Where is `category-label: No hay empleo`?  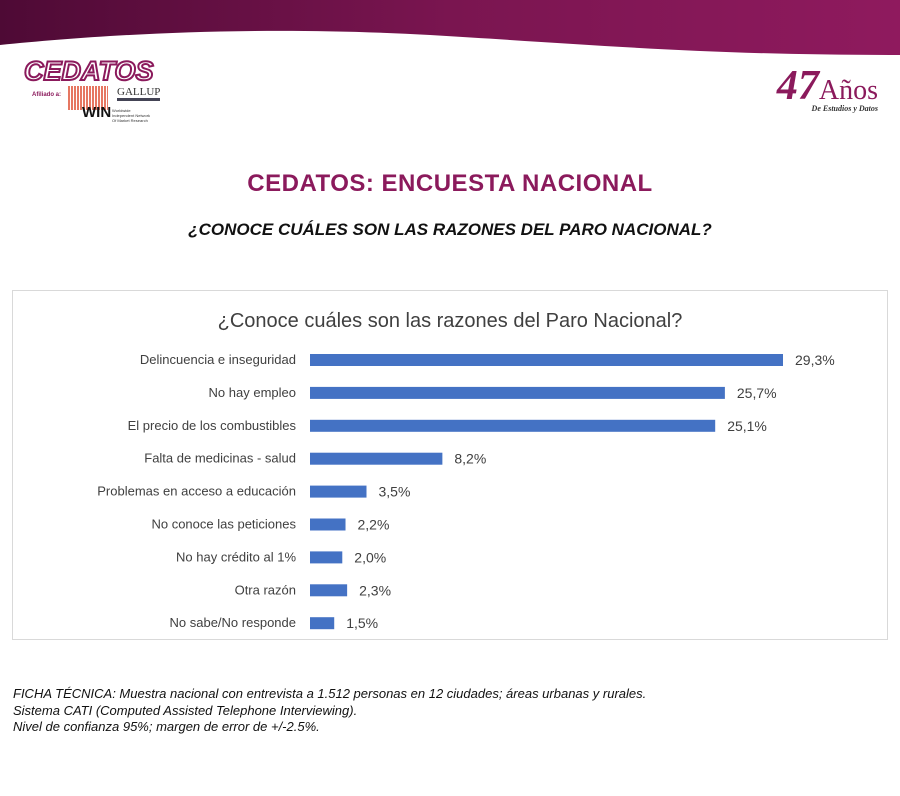 category-label: No hay empleo is located at coordinates (252, 392).